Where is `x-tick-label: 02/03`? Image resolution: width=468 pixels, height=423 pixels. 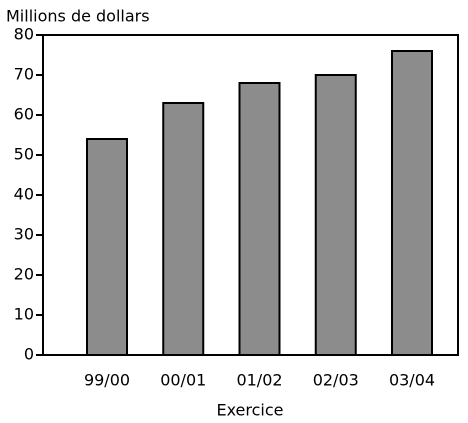
x-tick-label: 02/03 is located at coordinates (336, 380).